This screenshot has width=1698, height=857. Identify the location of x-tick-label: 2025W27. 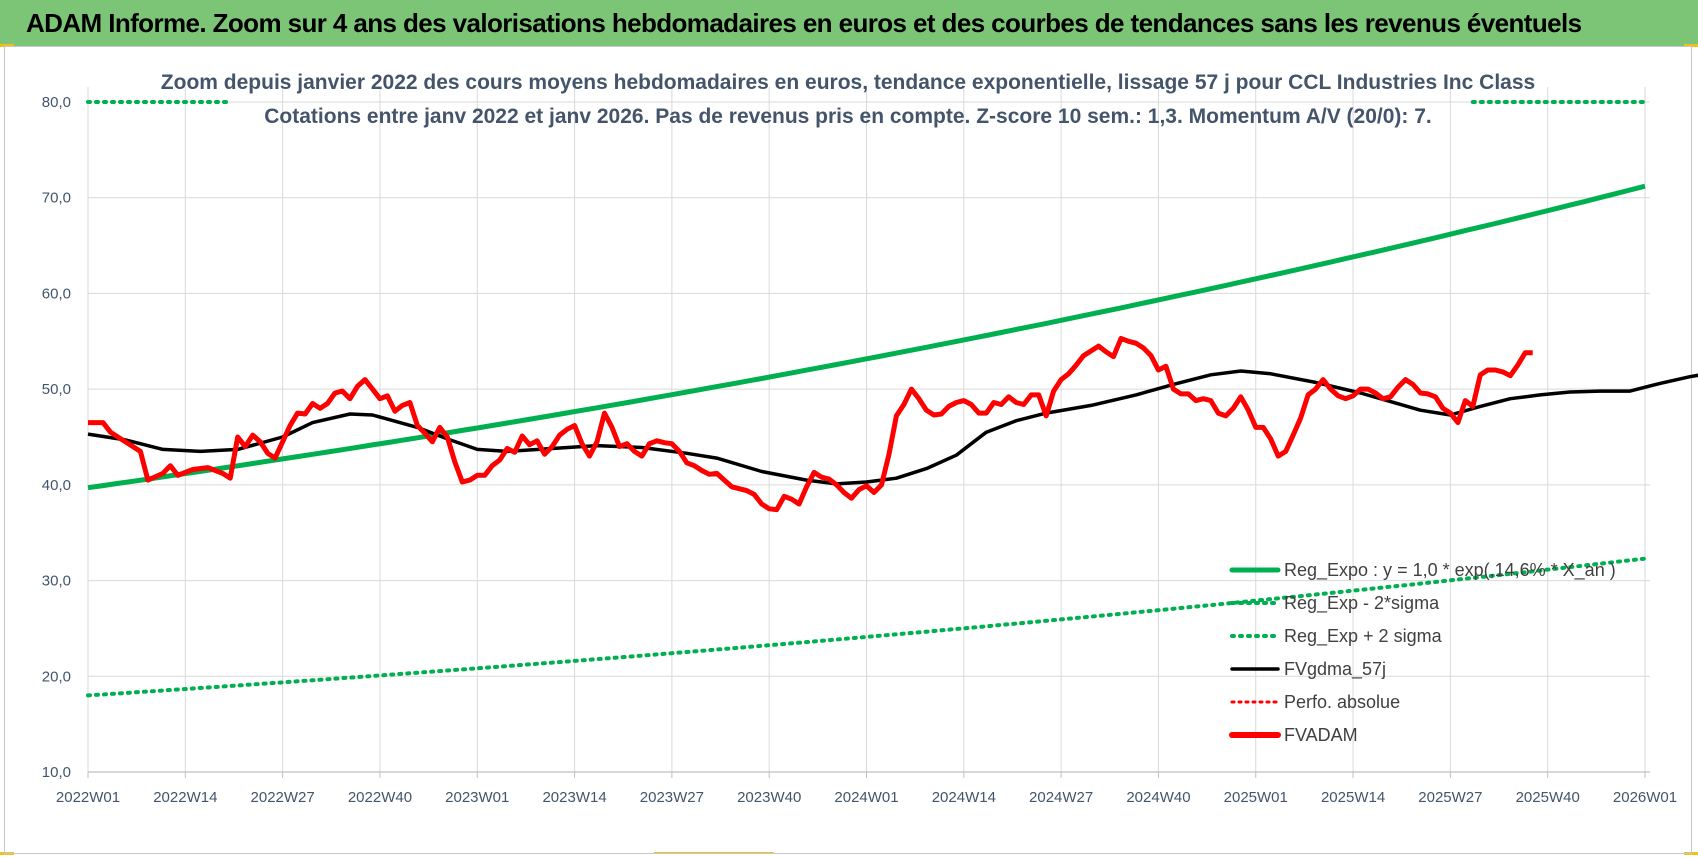
(1450, 797).